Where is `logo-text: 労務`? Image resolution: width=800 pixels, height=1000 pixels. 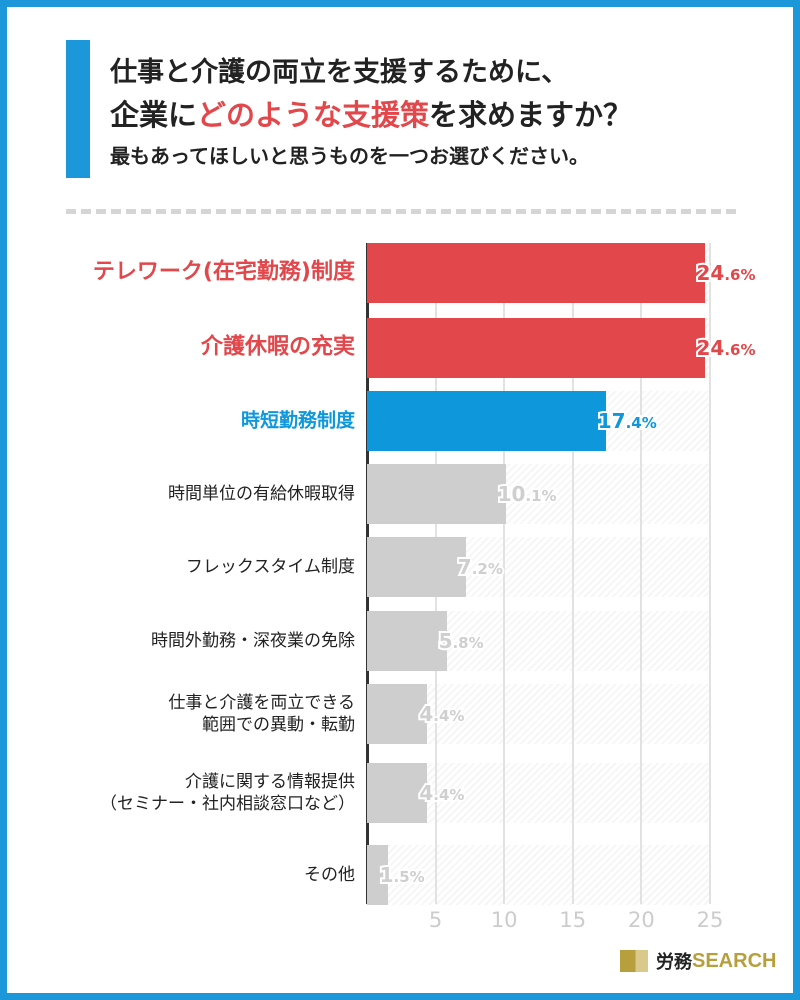
logo-text: 労務 is located at coordinates (674, 962).